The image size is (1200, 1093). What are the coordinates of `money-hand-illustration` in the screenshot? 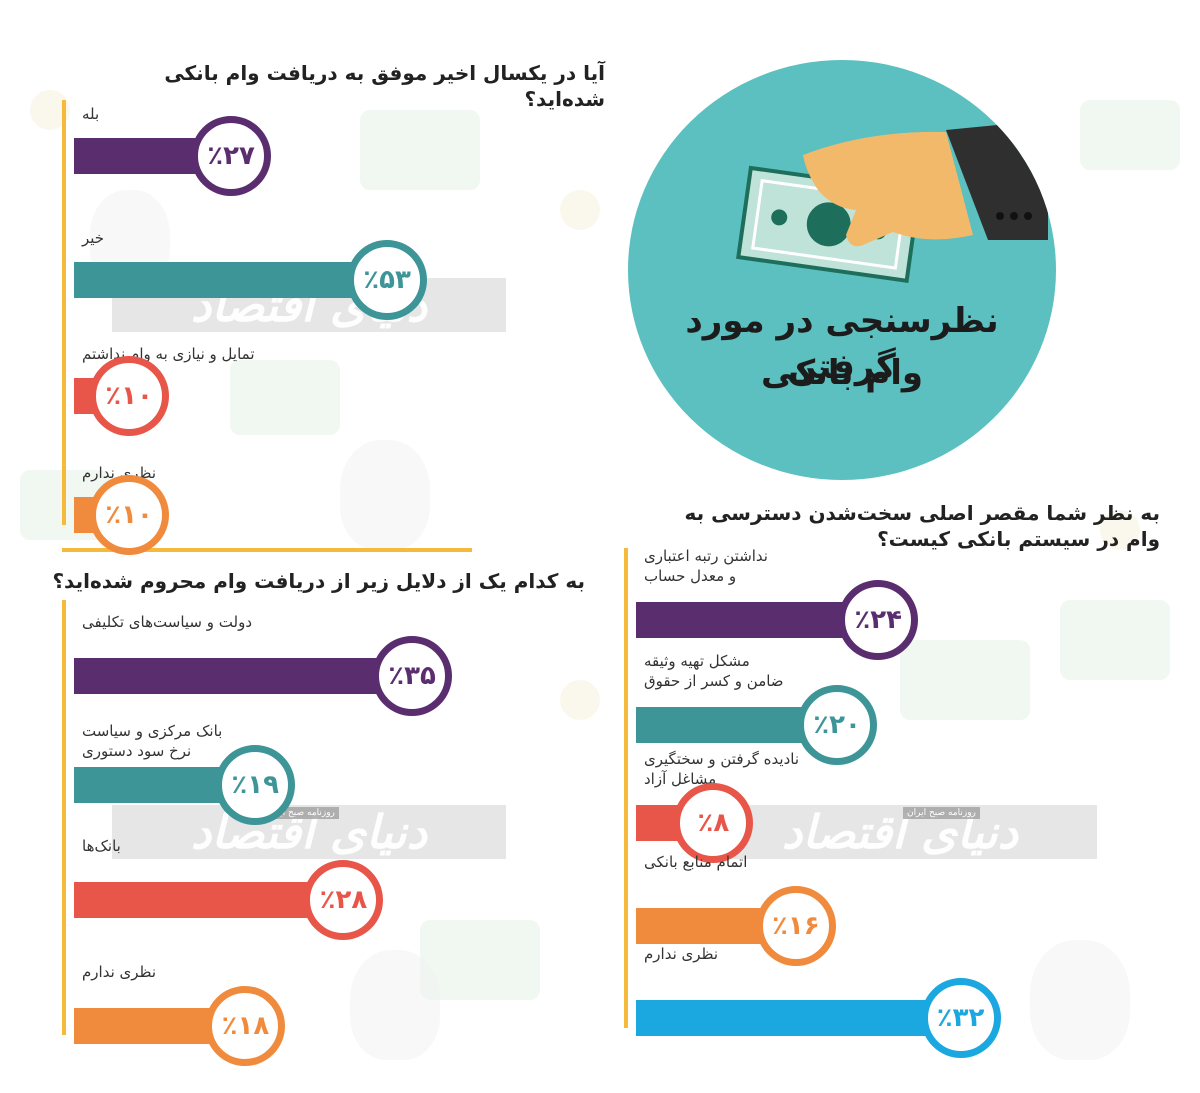 It's located at (892, 202).